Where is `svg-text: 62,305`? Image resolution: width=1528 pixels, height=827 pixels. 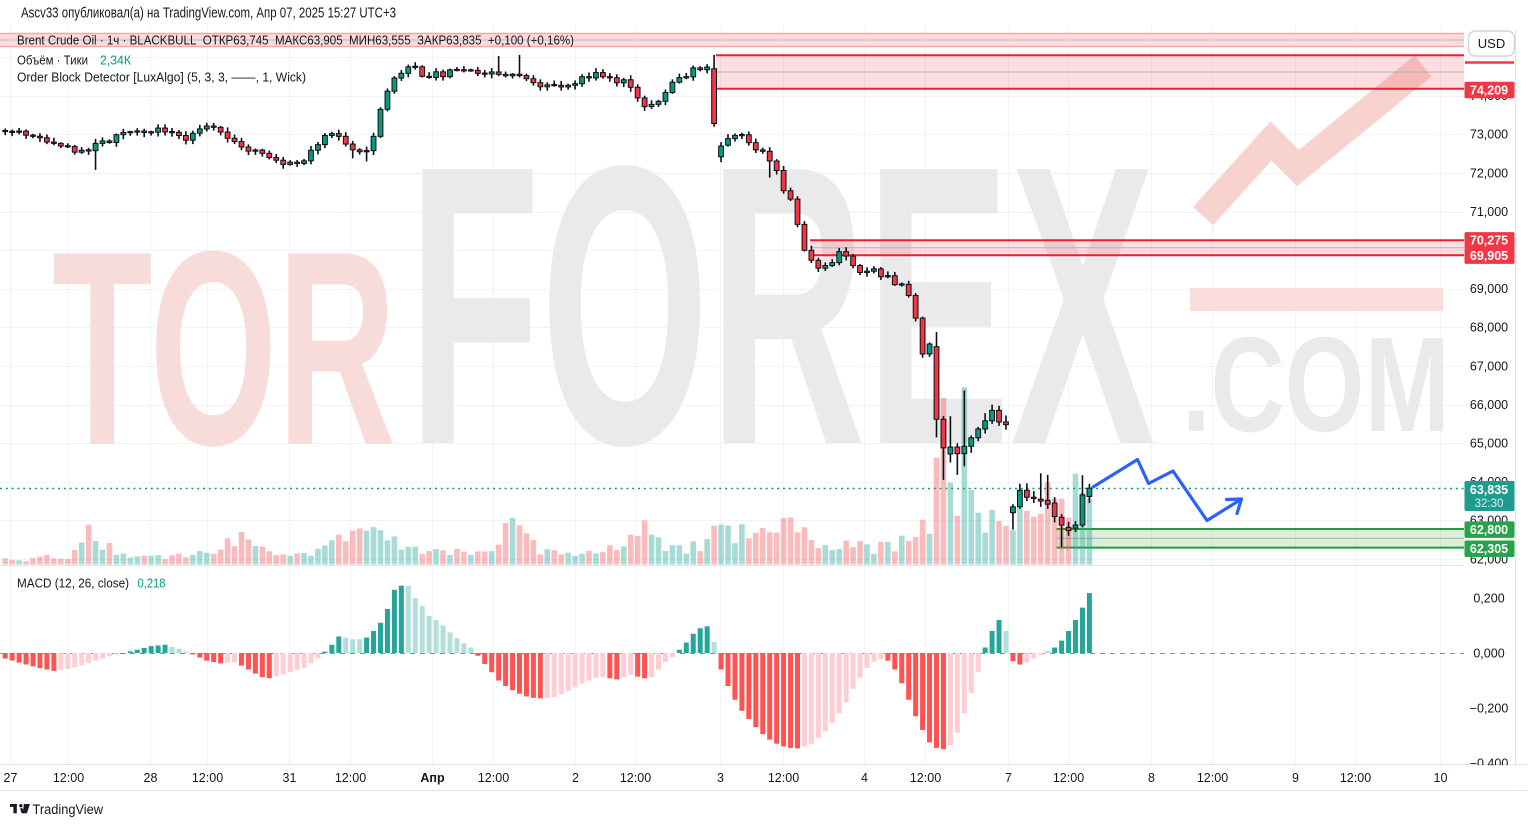
svg-text: 62,305 is located at coordinates (1489, 549).